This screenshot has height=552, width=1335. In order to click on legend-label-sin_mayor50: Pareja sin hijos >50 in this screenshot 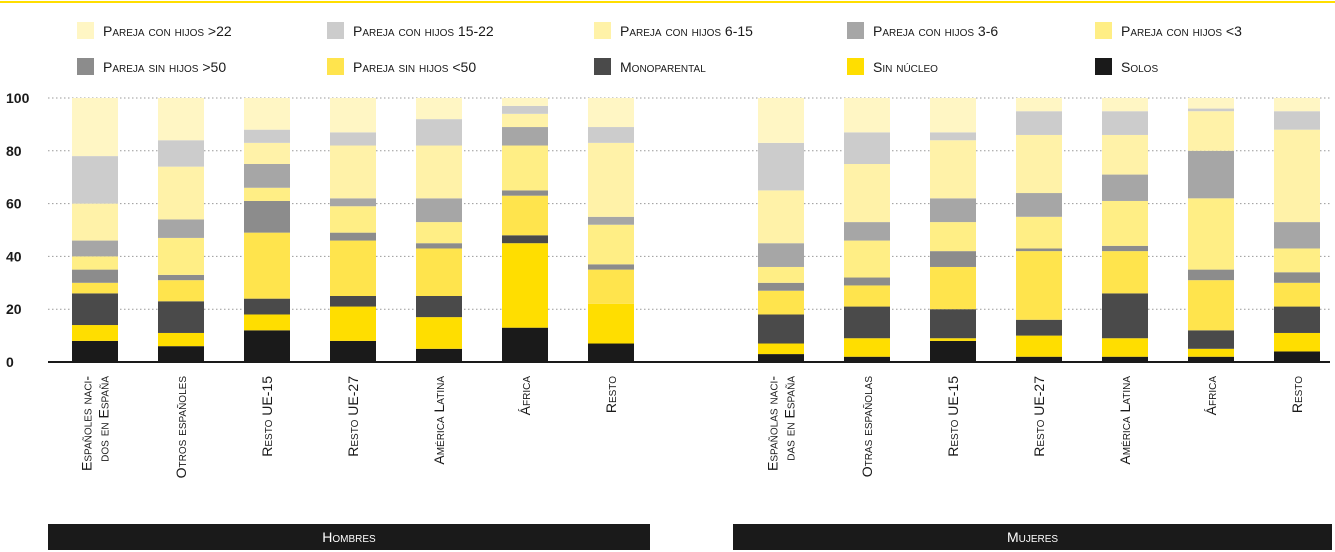, I will do `click(164, 67)`.